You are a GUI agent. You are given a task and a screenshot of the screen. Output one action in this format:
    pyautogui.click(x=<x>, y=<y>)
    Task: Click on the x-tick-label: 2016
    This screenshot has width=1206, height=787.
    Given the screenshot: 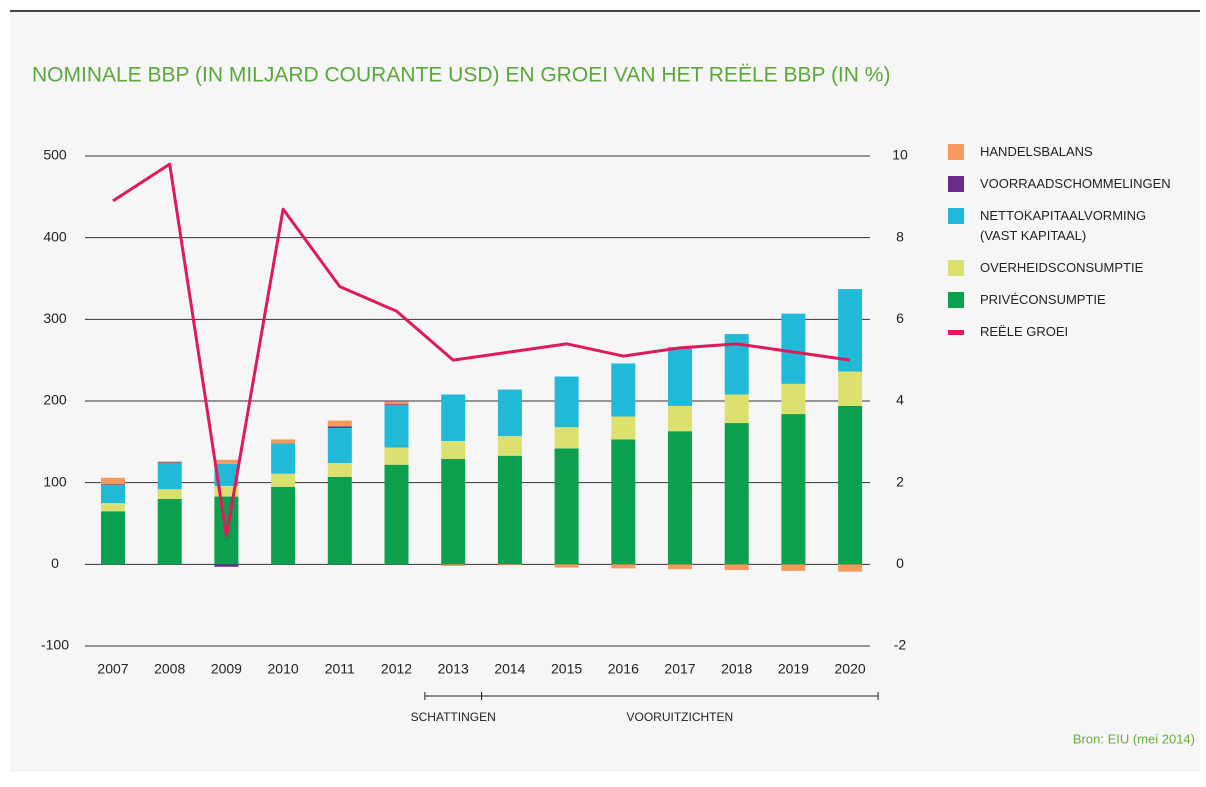 What is the action you would take?
    pyautogui.click(x=623, y=669)
    